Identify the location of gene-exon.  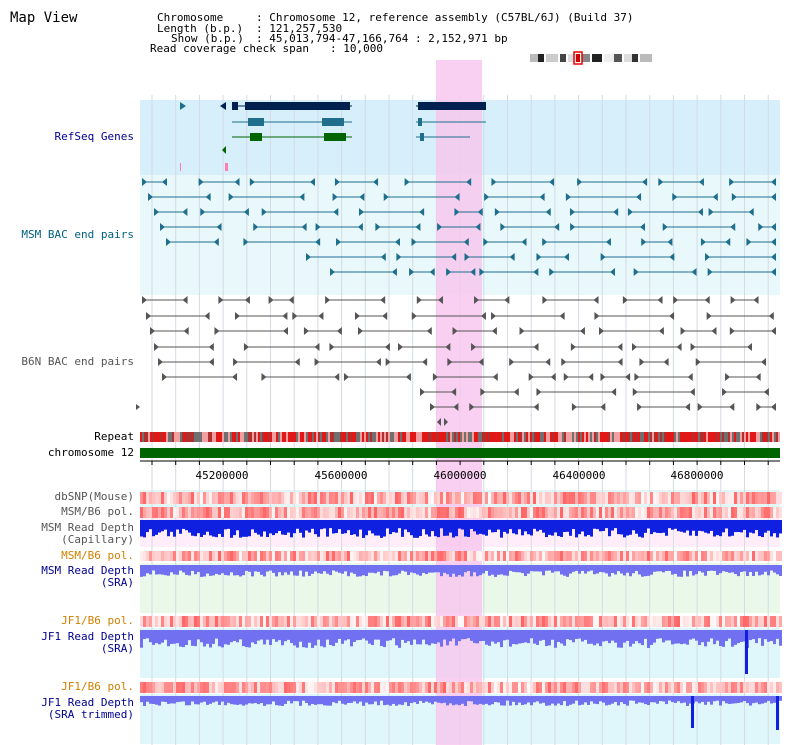
(340, 122).